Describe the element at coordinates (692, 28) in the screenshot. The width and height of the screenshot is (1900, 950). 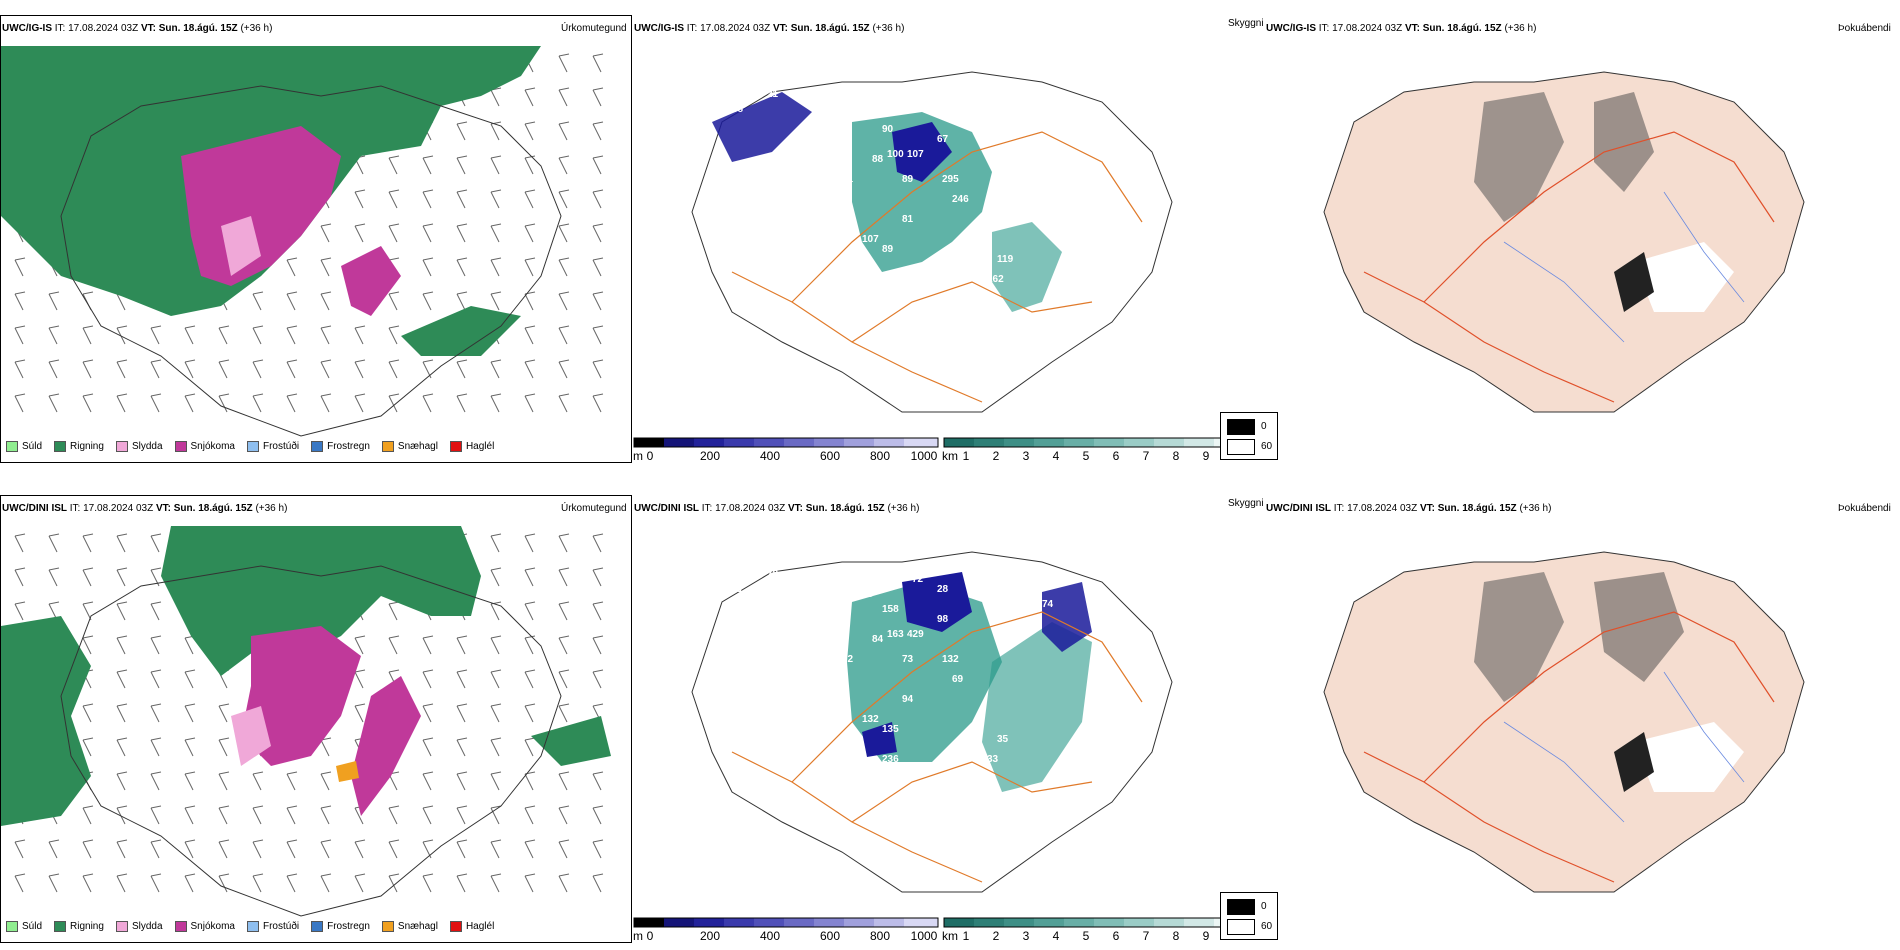
I see `init-label: IT:` at that location.